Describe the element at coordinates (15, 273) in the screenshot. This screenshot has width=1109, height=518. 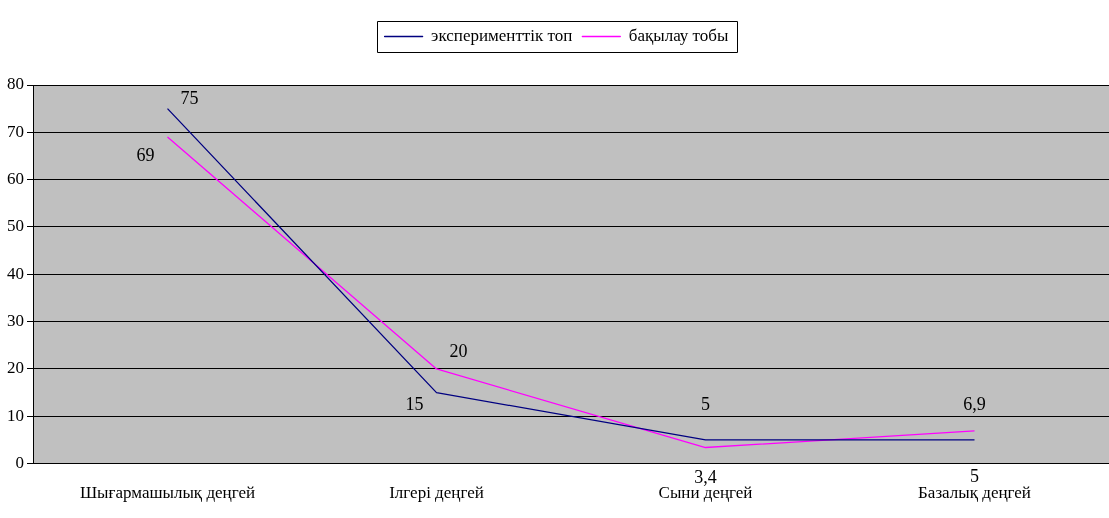
I see `y-tick-label: 40` at that location.